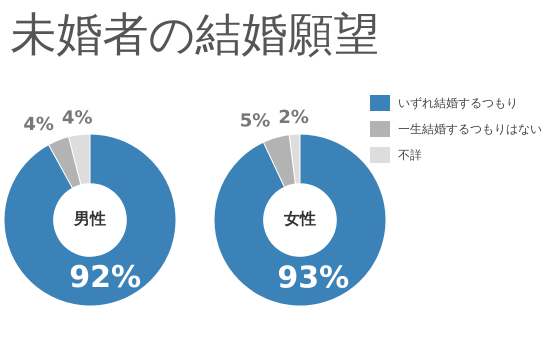  I want to click on data-label: 93%, so click(313, 278).